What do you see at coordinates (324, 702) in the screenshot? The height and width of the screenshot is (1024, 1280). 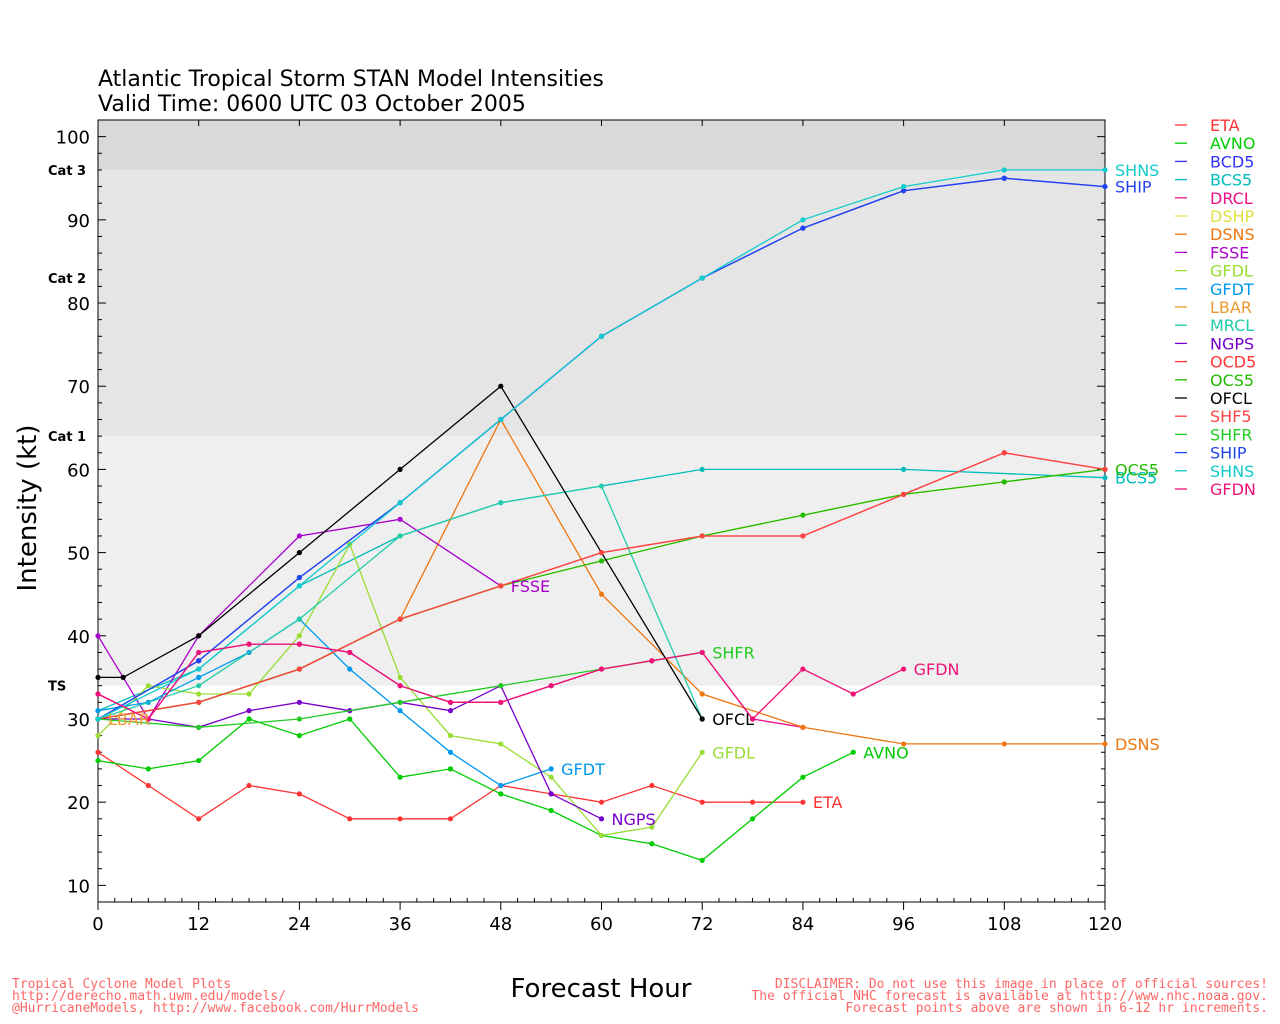 I see `series-line-gfdt` at bounding box center [324, 702].